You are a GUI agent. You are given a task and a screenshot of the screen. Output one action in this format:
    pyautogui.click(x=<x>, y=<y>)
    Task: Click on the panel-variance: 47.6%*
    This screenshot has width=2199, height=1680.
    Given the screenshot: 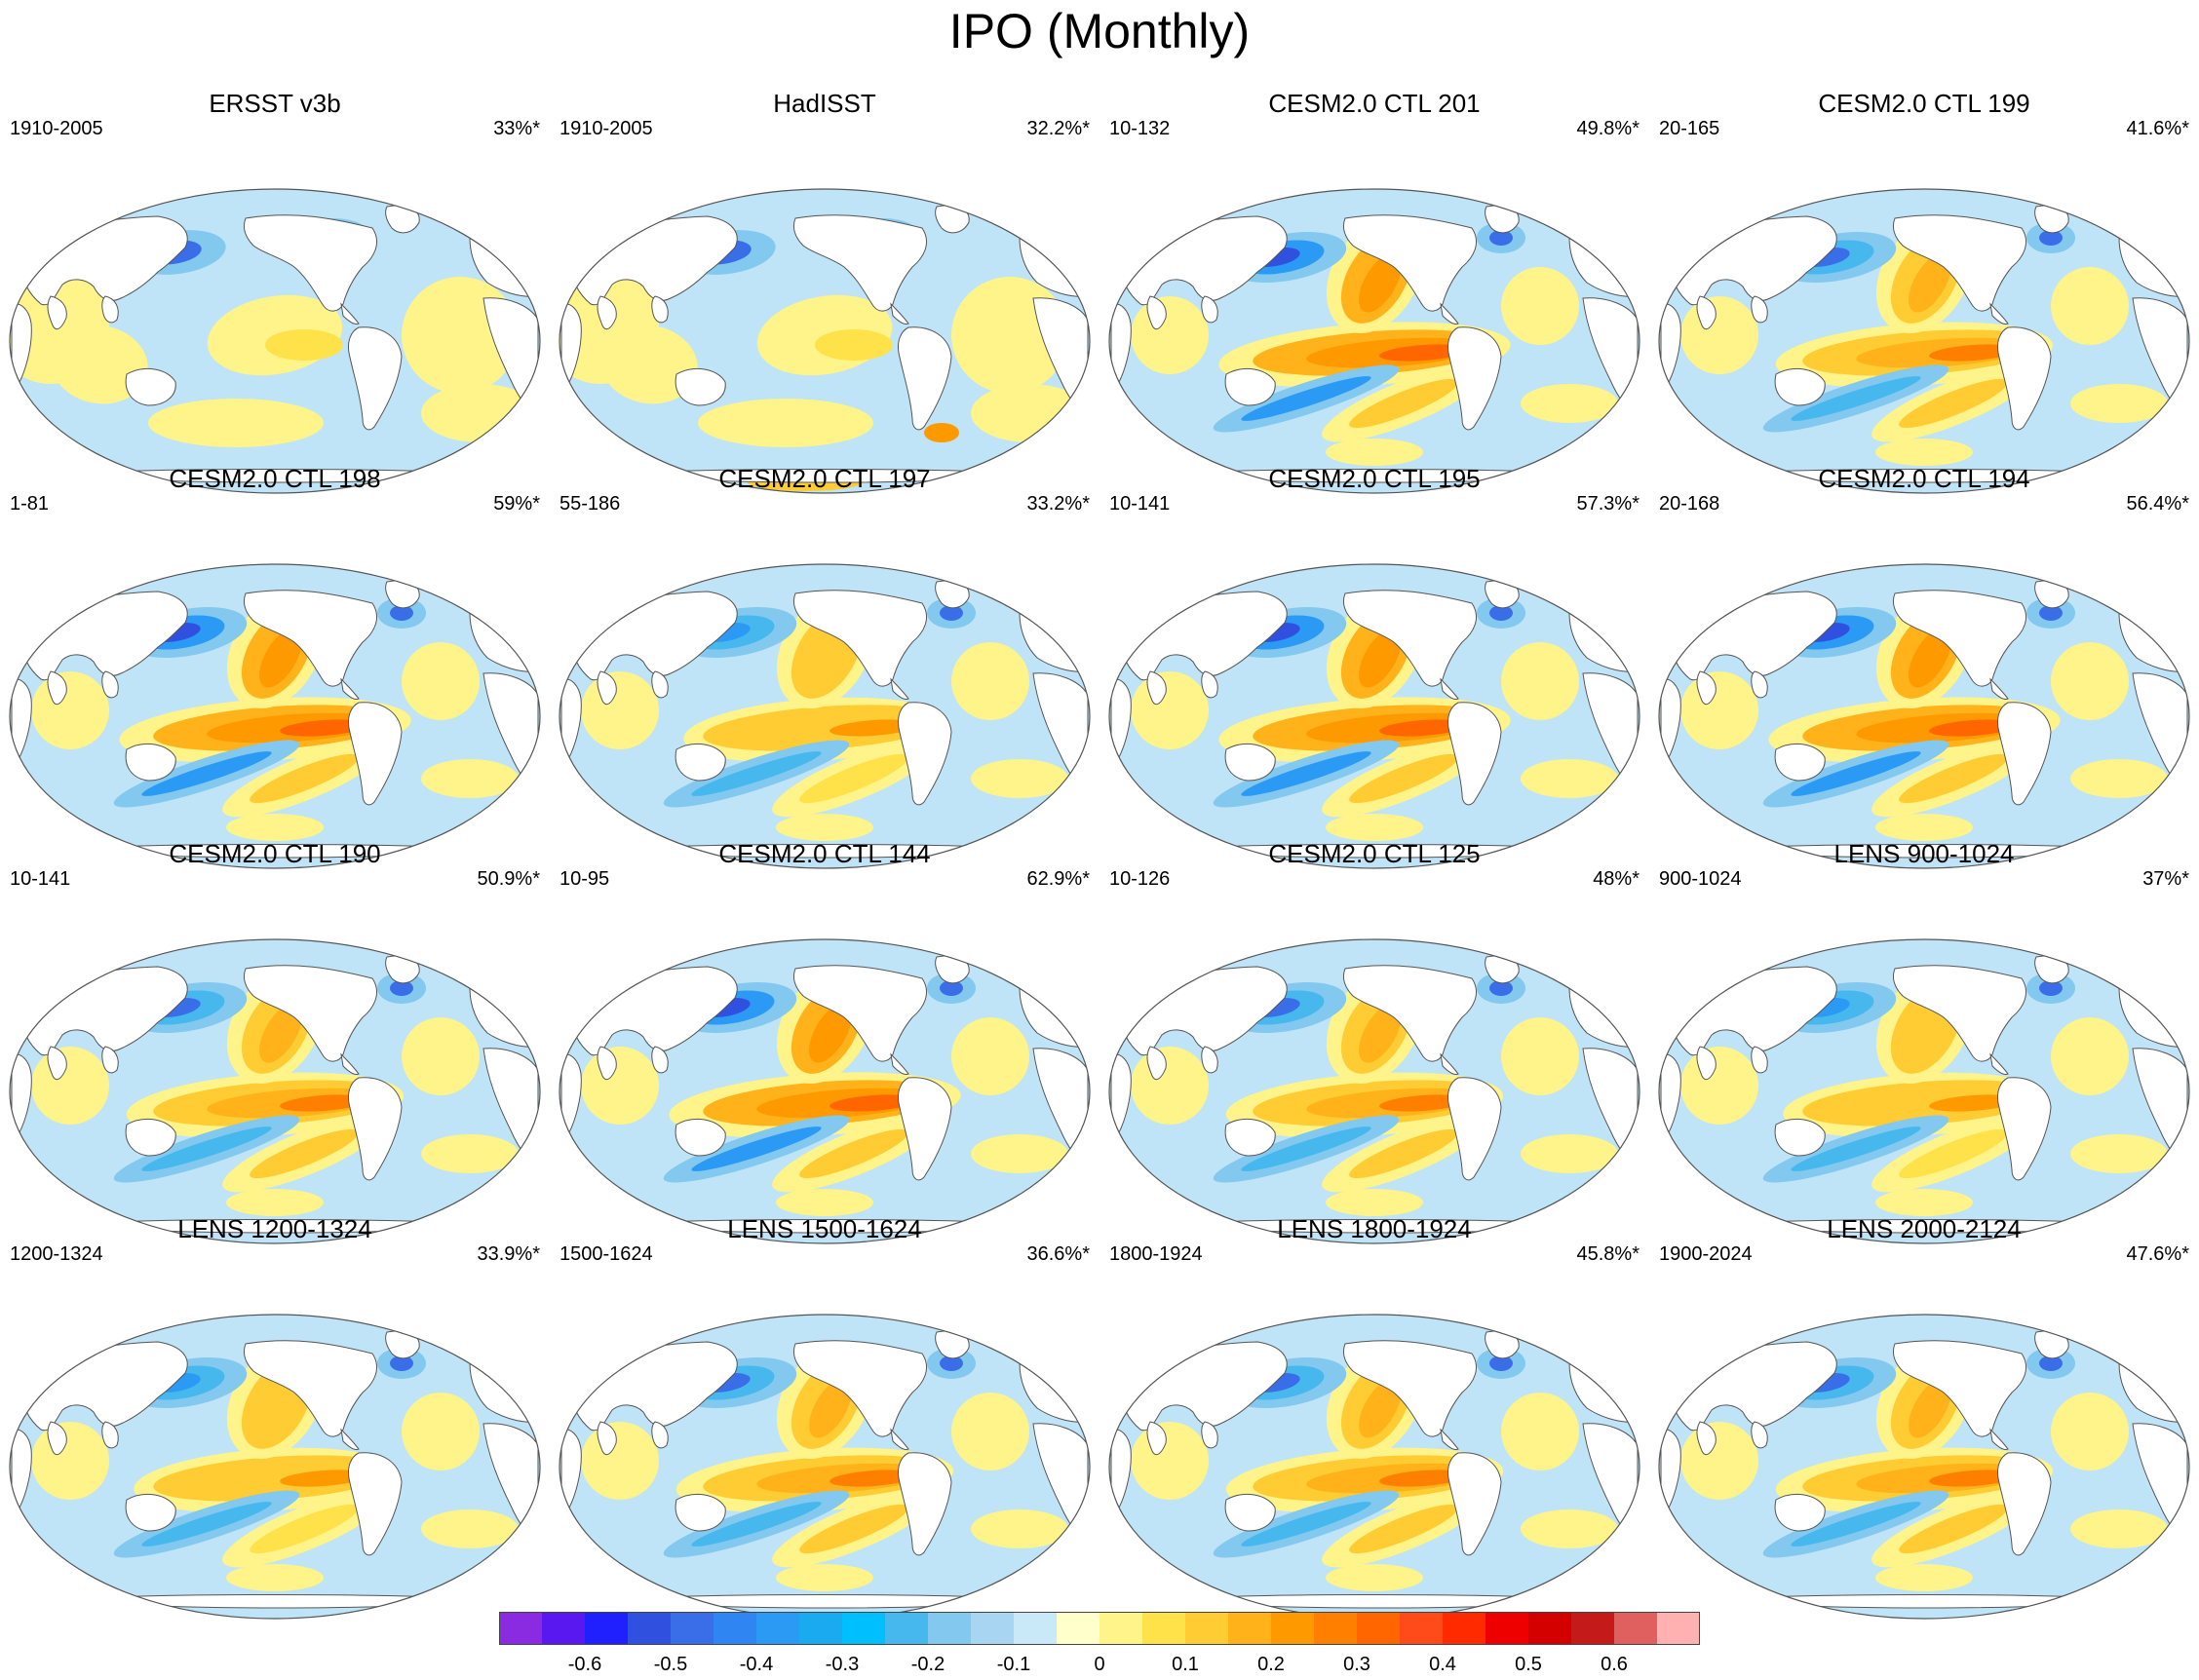 What is the action you would take?
    pyautogui.click(x=2158, y=1254)
    